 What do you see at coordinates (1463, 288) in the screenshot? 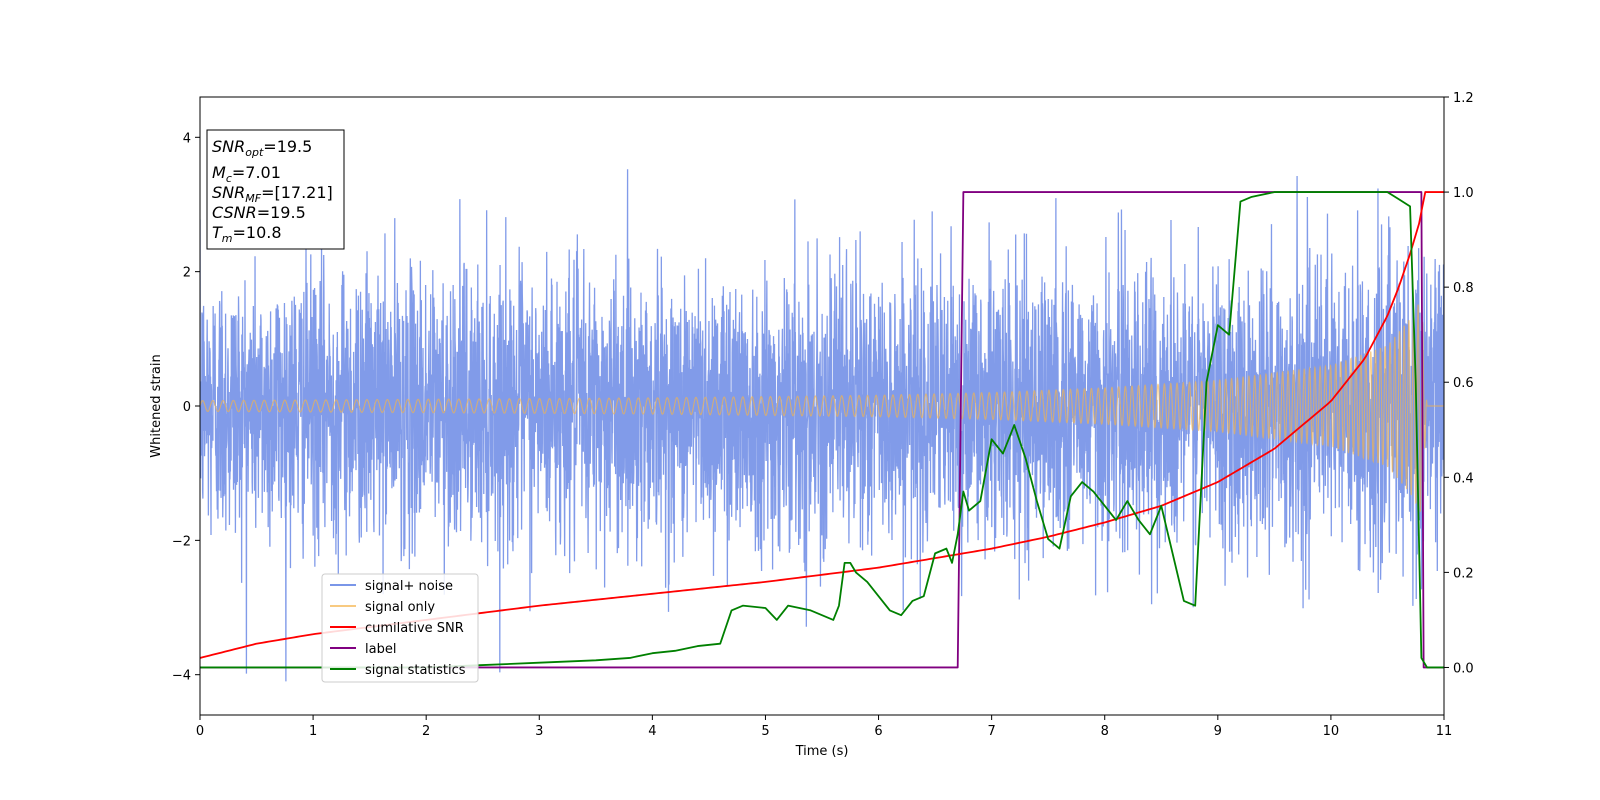
I see `y-right-tick-label: 0.8` at bounding box center [1463, 288].